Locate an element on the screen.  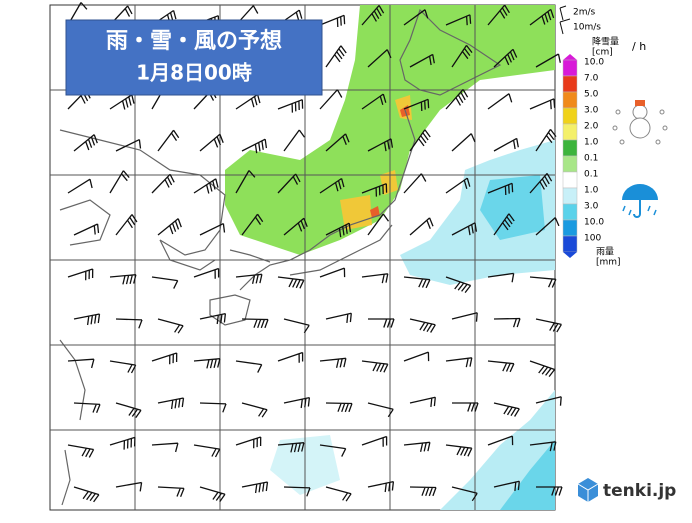
snow-scale-label: 0.1 is located at coordinates (591, 159).